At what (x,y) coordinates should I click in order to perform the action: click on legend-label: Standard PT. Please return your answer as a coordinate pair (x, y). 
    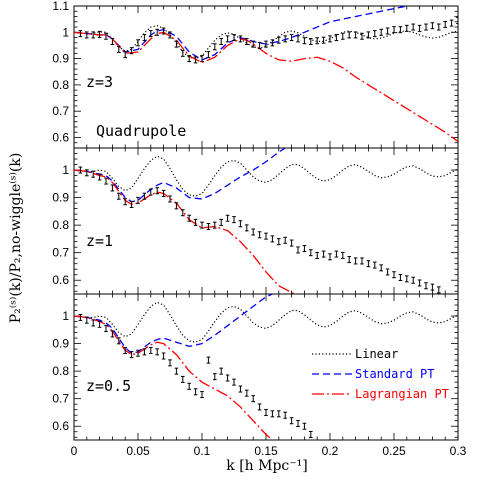
    Looking at the image, I should click on (394, 374).